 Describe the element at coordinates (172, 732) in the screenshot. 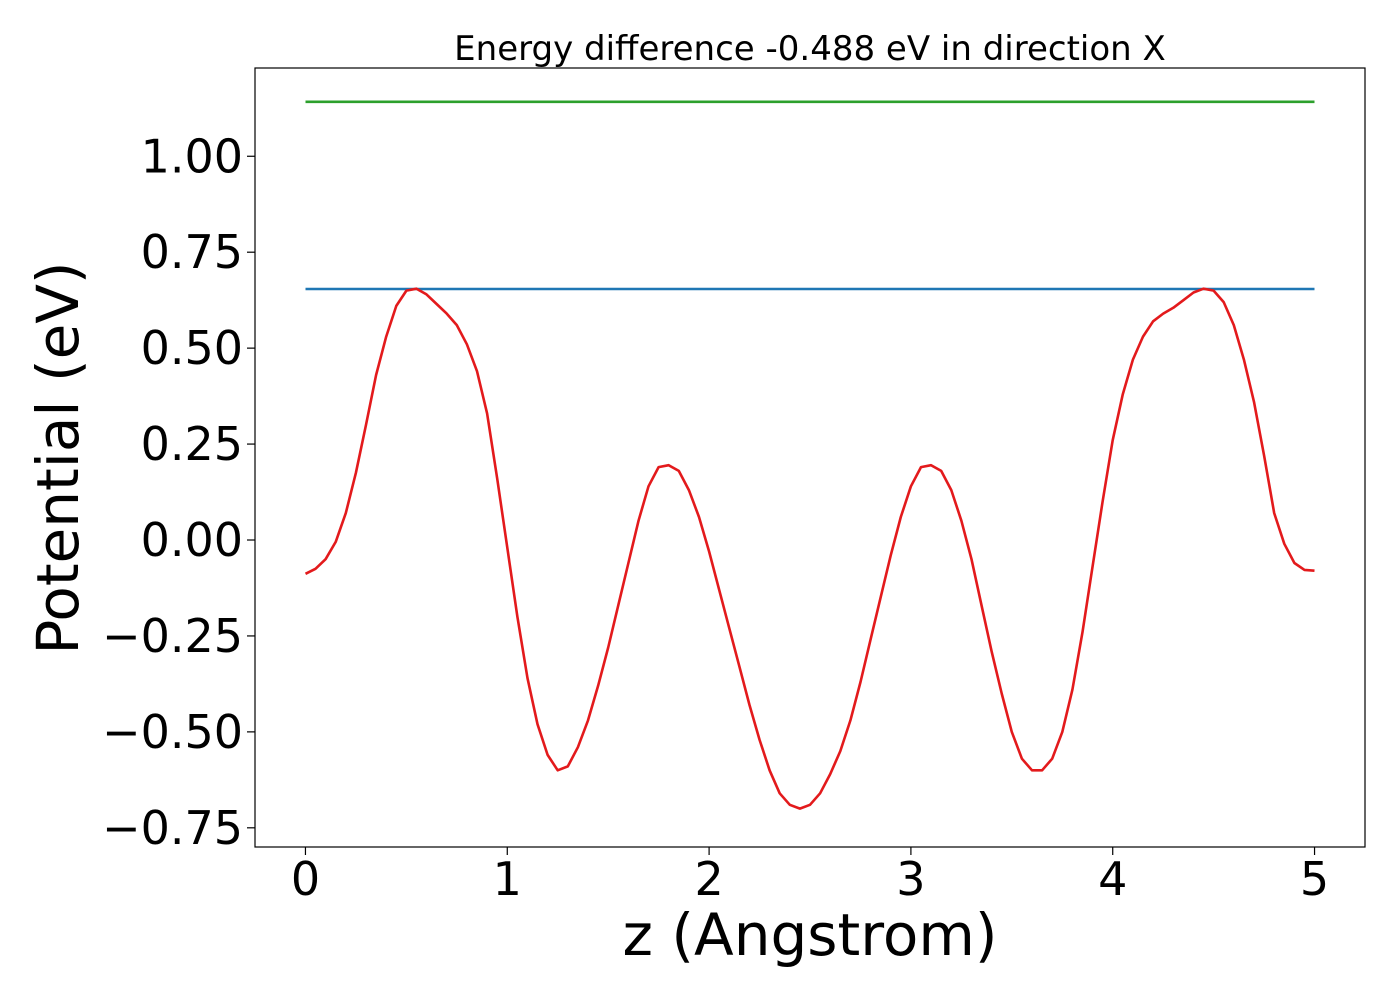

I see `y-tick-label: −0.50` at that location.